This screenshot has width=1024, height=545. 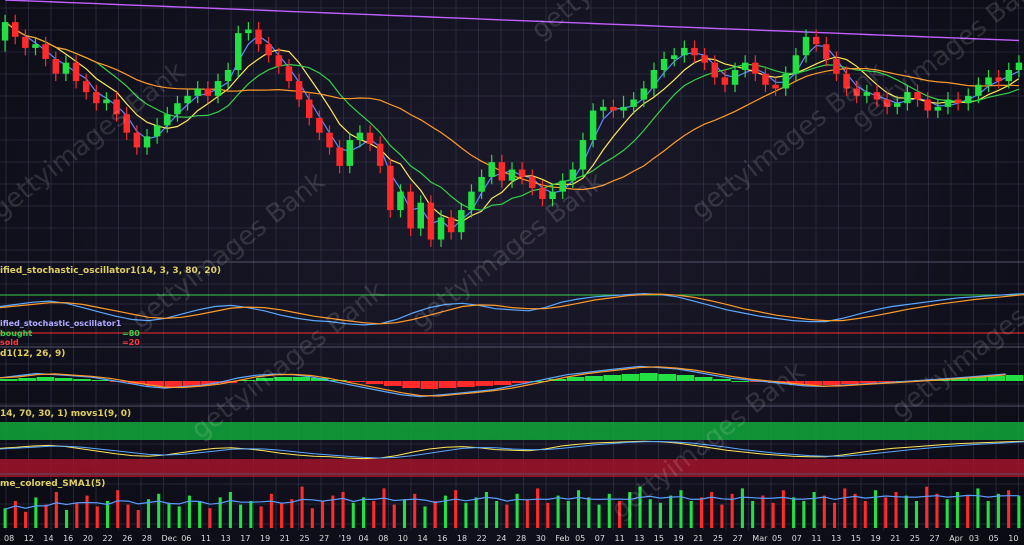 What do you see at coordinates (698, 538) in the screenshot?
I see `date-tick-label: 21` at bounding box center [698, 538].